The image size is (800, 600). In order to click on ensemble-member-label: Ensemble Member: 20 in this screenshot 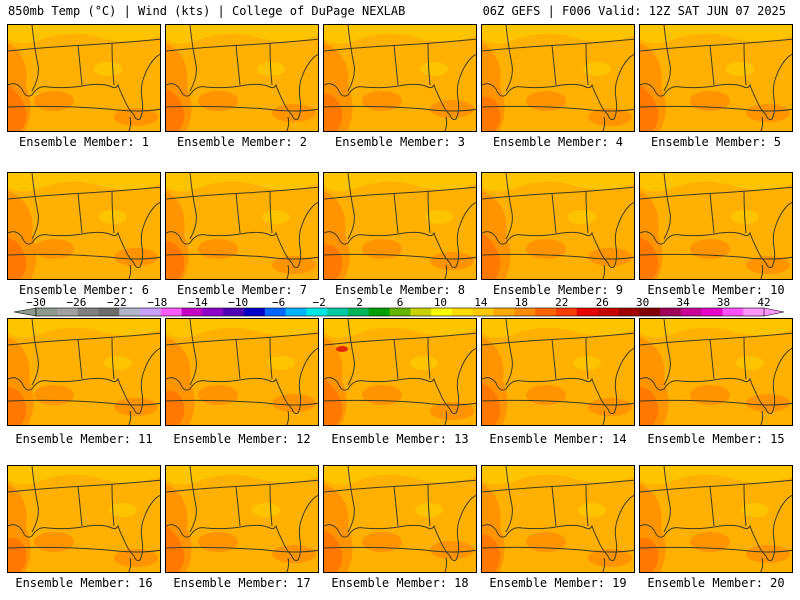, I will do `click(716, 583)`.